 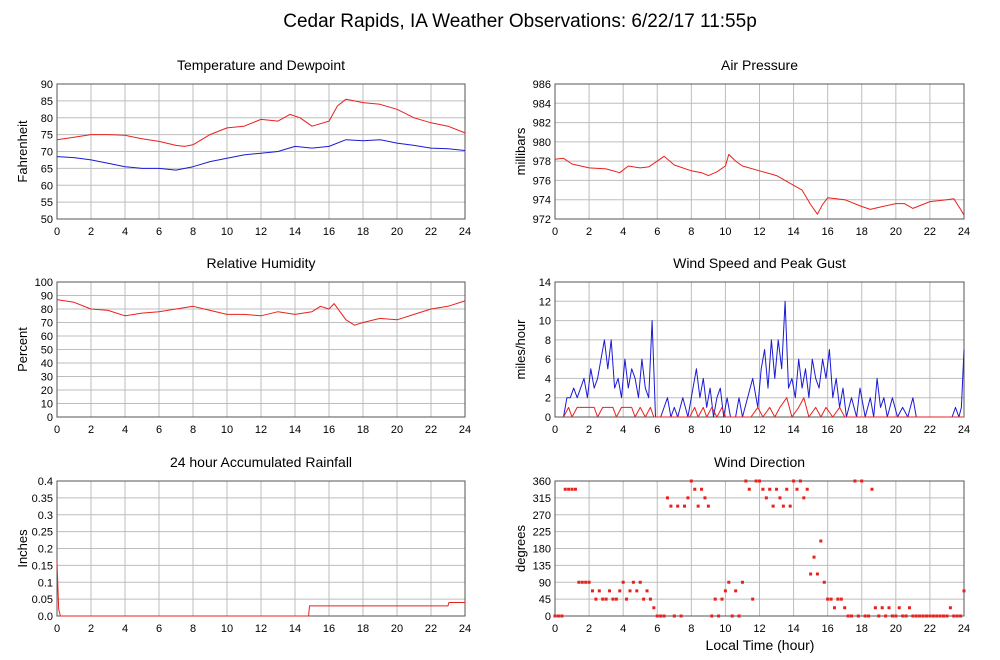 What do you see at coordinates (548, 617) in the screenshot?
I see `wind_direction-ytick-label: 0` at bounding box center [548, 617].